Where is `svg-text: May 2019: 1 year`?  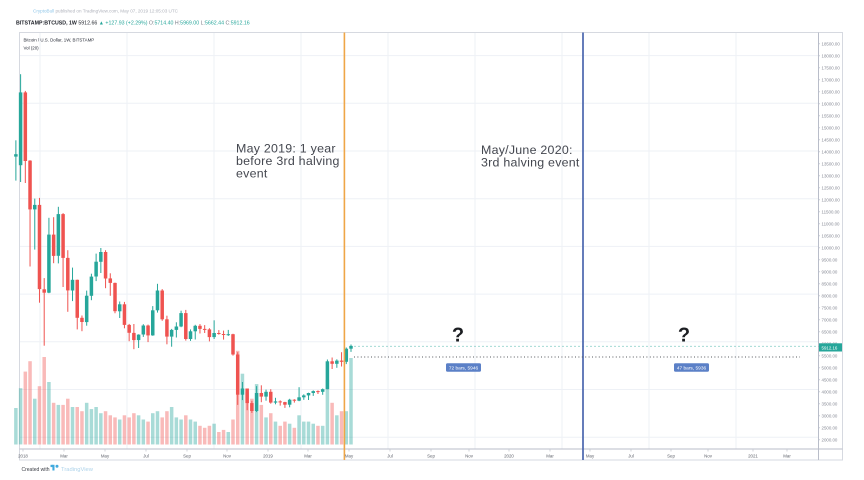
svg-text: May 2019: 1 year is located at coordinates (286, 149).